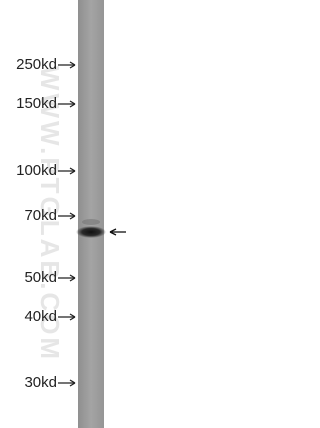  What do you see at coordinates (91, 214) in the screenshot?
I see `lane` at bounding box center [91, 214].